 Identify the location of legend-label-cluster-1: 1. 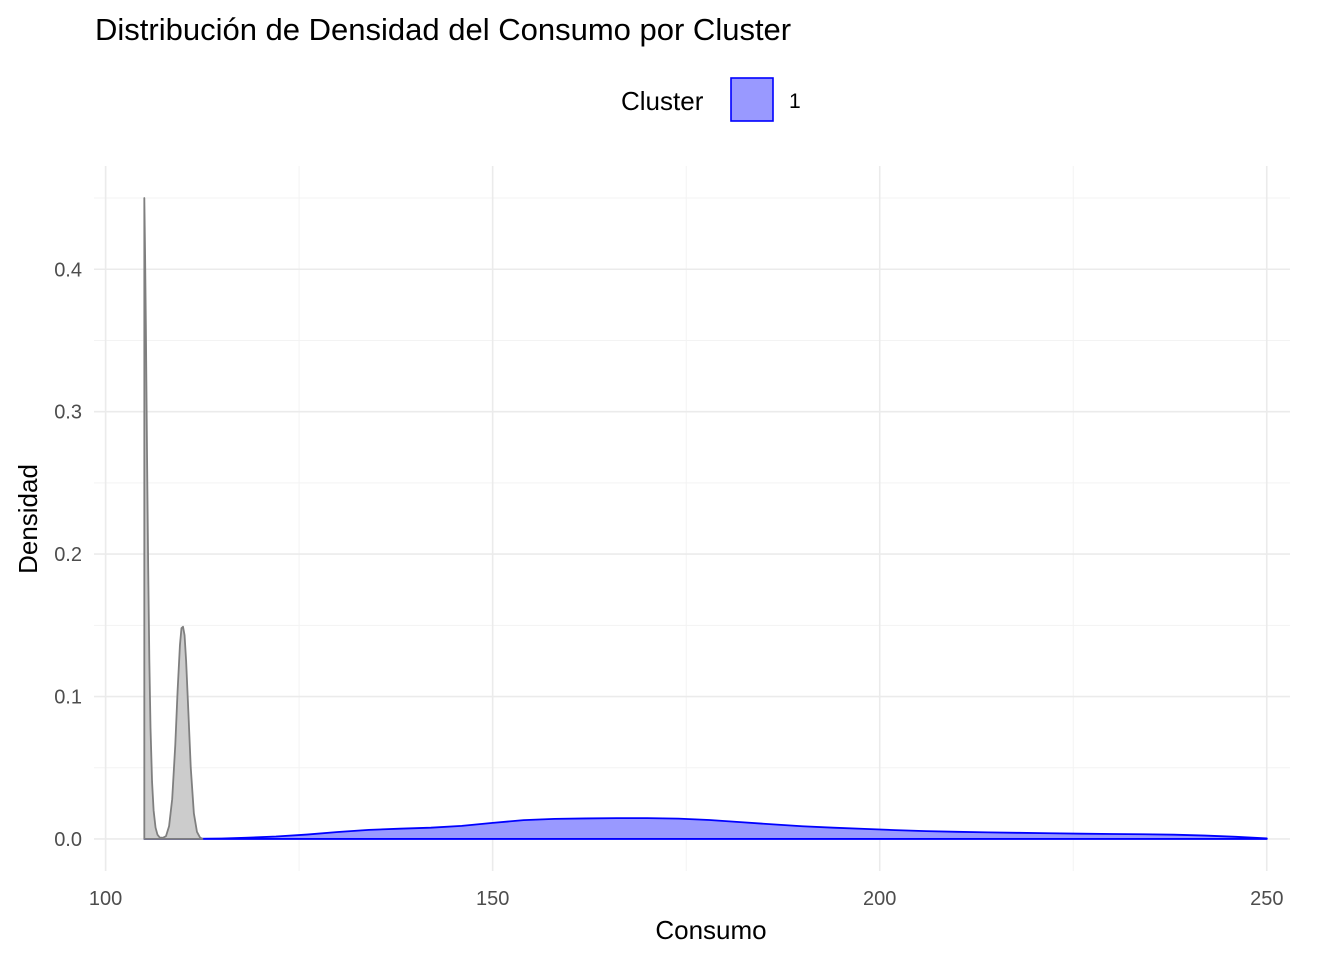
(795, 101).